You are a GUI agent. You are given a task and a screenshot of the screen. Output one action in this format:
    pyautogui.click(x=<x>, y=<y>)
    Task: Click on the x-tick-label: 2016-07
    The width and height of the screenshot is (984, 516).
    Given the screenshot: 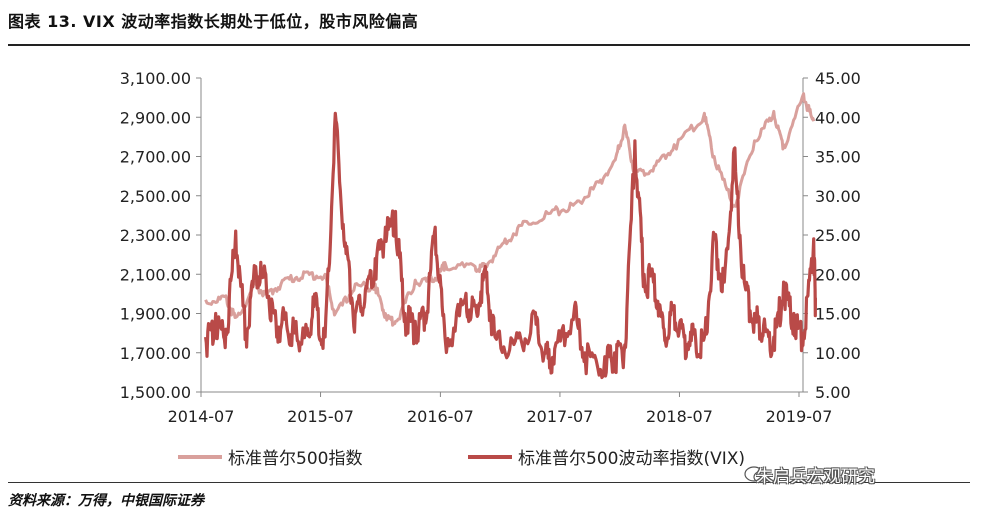 What is the action you would take?
    pyautogui.click(x=440, y=416)
    